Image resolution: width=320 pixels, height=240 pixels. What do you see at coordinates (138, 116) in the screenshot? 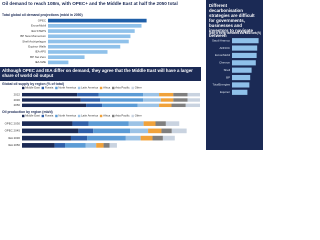
I see `legend-label: Other` at bounding box center [138, 116].